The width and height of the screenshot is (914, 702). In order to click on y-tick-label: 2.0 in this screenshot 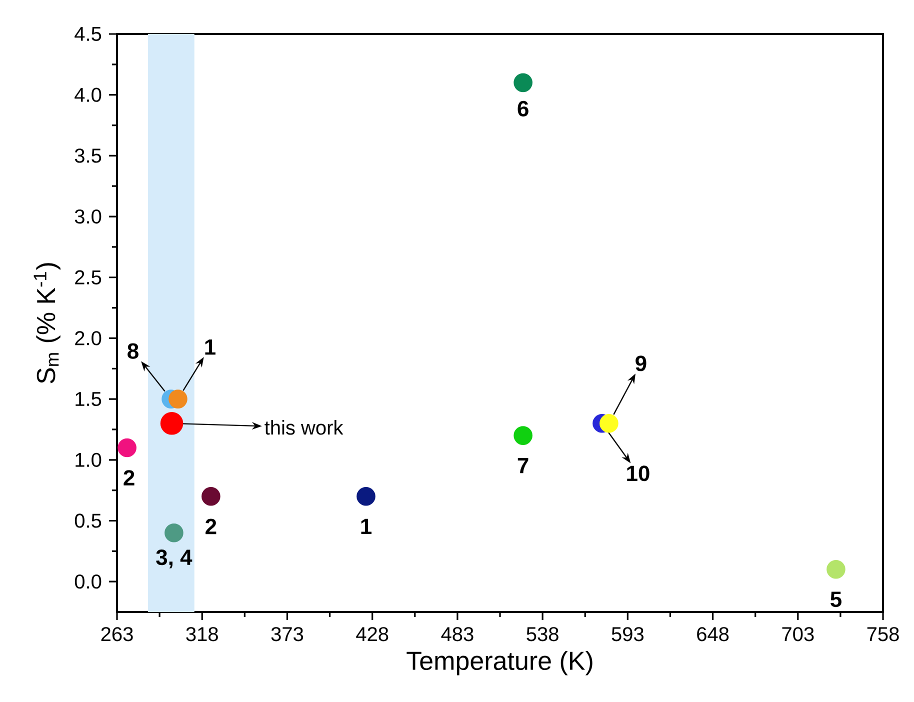, I will do `click(88, 338)`.